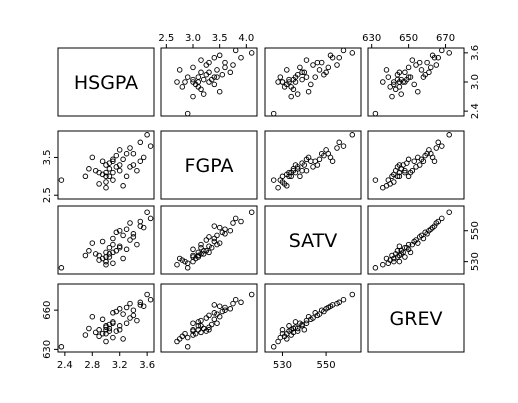 Image resolution: width=518 pixels, height=403 pixels. What do you see at coordinates (371, 38) in the screenshot?
I see `top-tick-label-grev-0: 630` at bounding box center [371, 38].